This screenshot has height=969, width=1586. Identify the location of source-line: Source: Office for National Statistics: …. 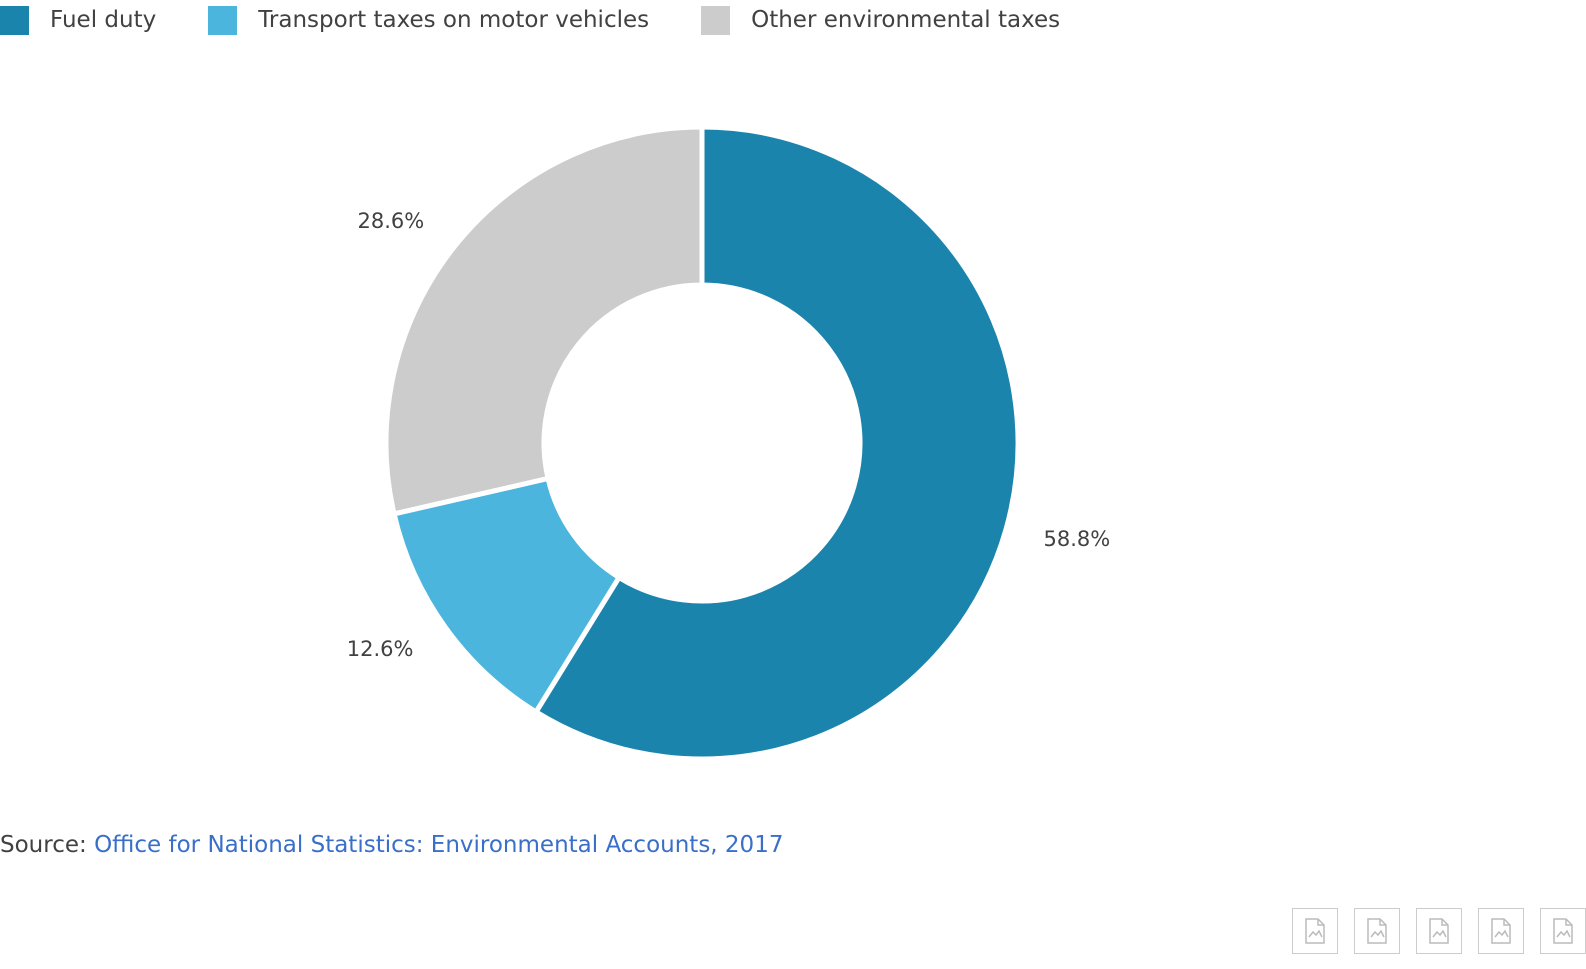
(391, 845).